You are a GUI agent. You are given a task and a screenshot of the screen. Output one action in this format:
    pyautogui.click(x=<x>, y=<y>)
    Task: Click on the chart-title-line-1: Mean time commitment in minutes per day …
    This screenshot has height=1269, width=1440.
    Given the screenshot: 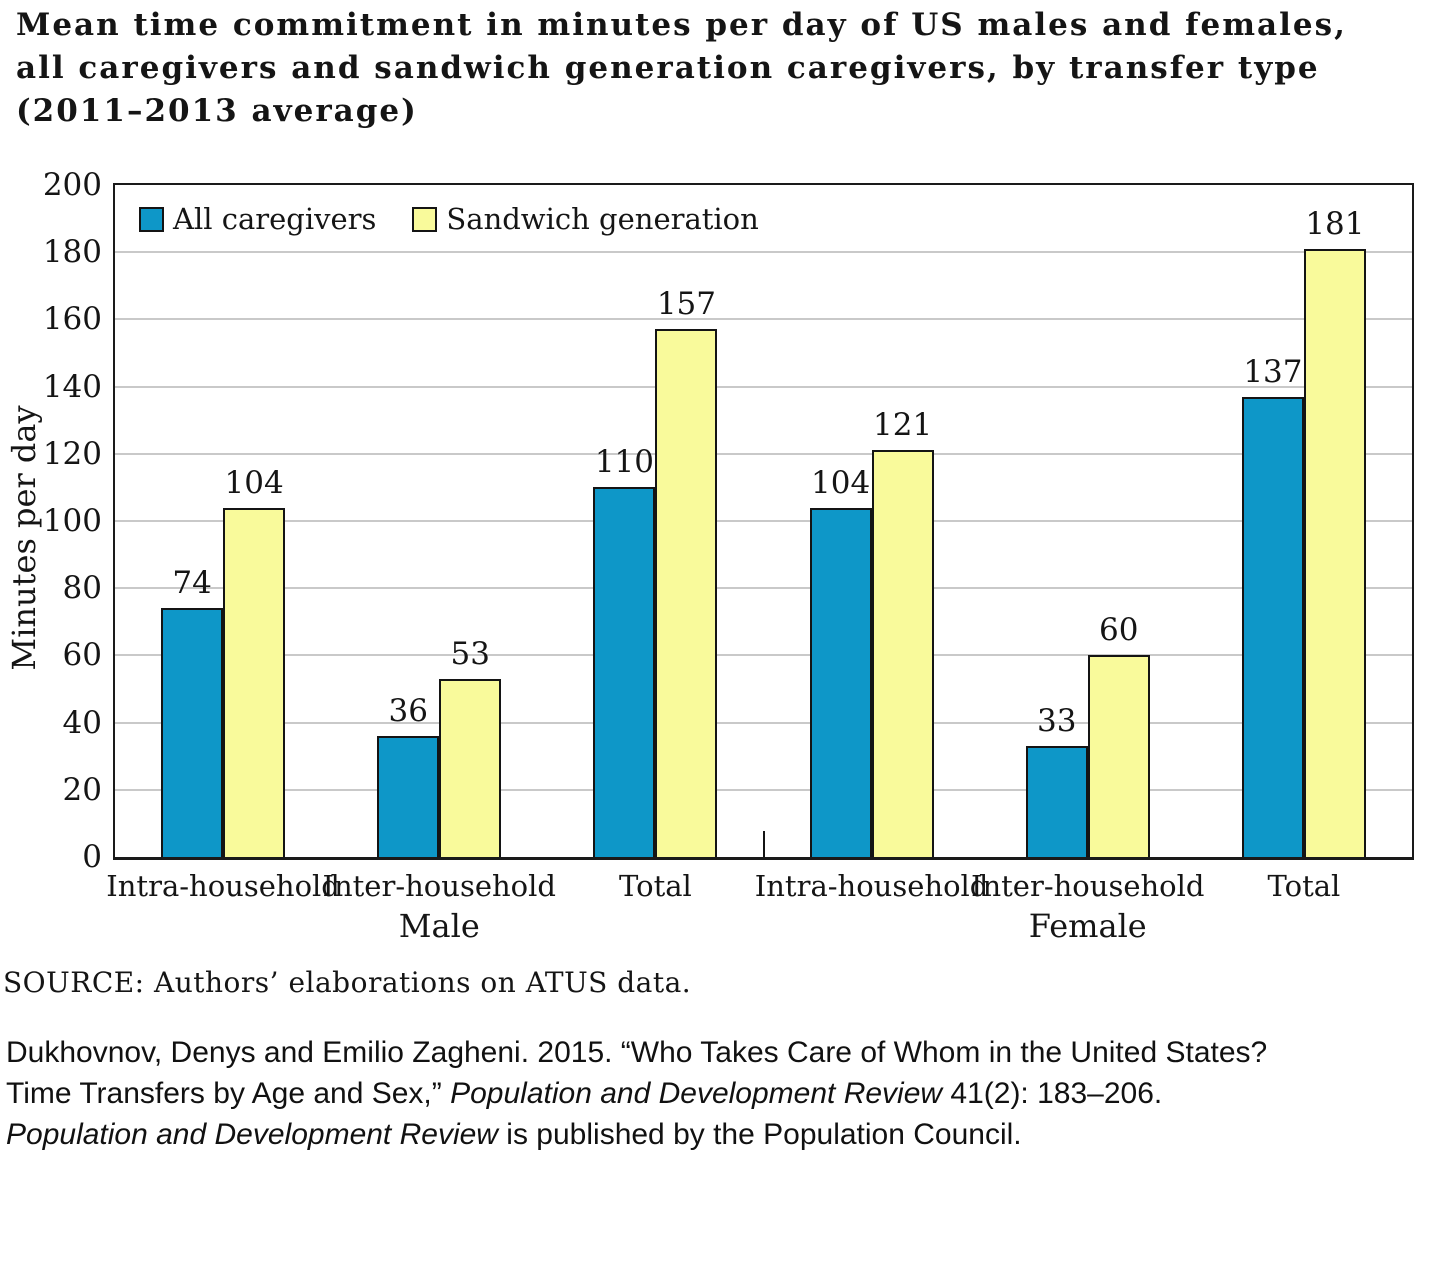 What is the action you would take?
    pyautogui.click(x=681, y=25)
    